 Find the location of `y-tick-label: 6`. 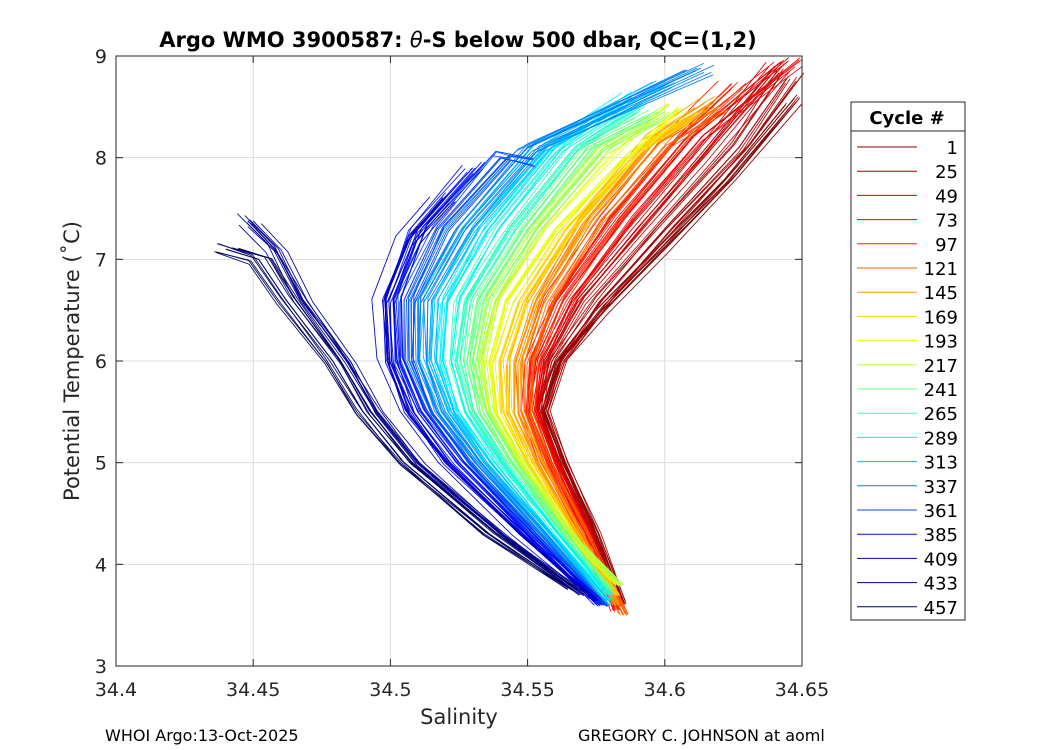

y-tick-label: 6 is located at coordinates (101, 362).